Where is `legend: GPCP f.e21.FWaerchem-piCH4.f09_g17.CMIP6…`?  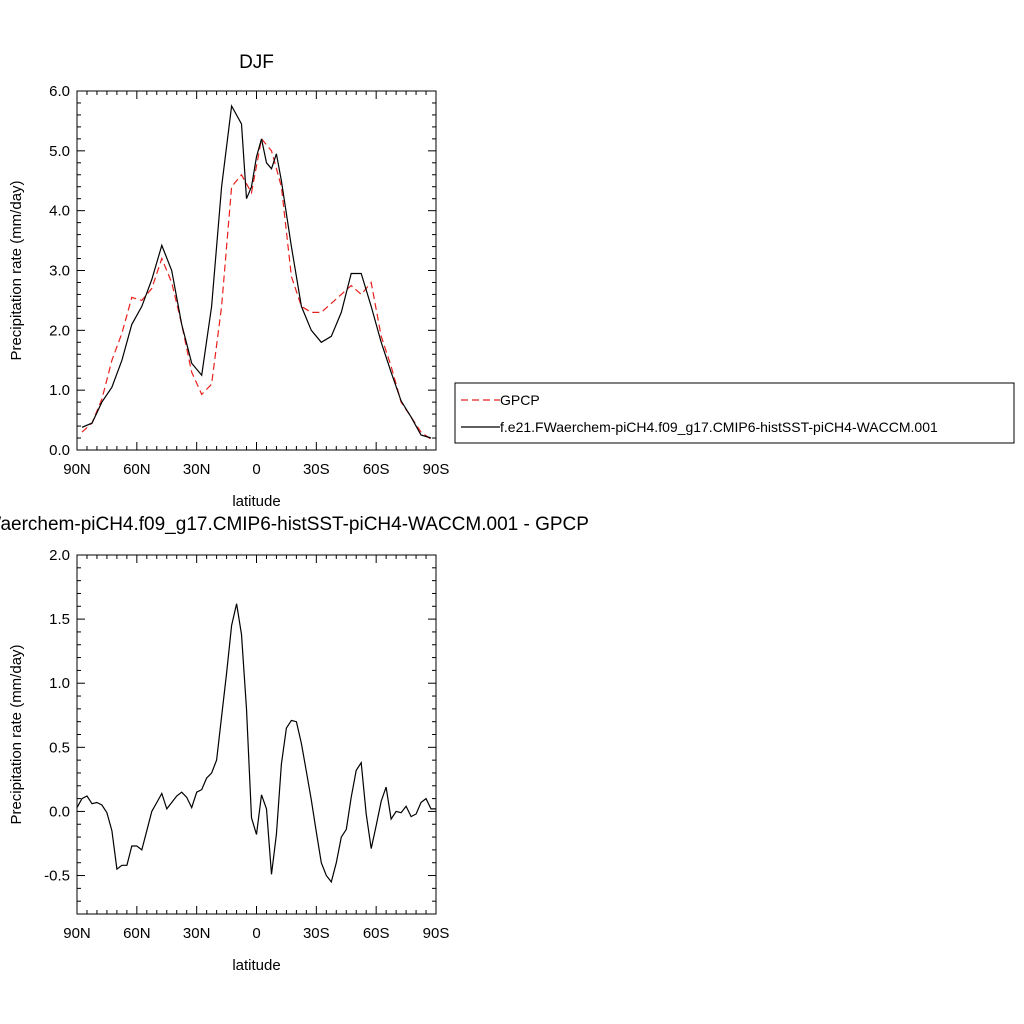 legend: GPCP f.e21.FWaerchem-piCH4.f09_g17.CMIP6… is located at coordinates (734, 413).